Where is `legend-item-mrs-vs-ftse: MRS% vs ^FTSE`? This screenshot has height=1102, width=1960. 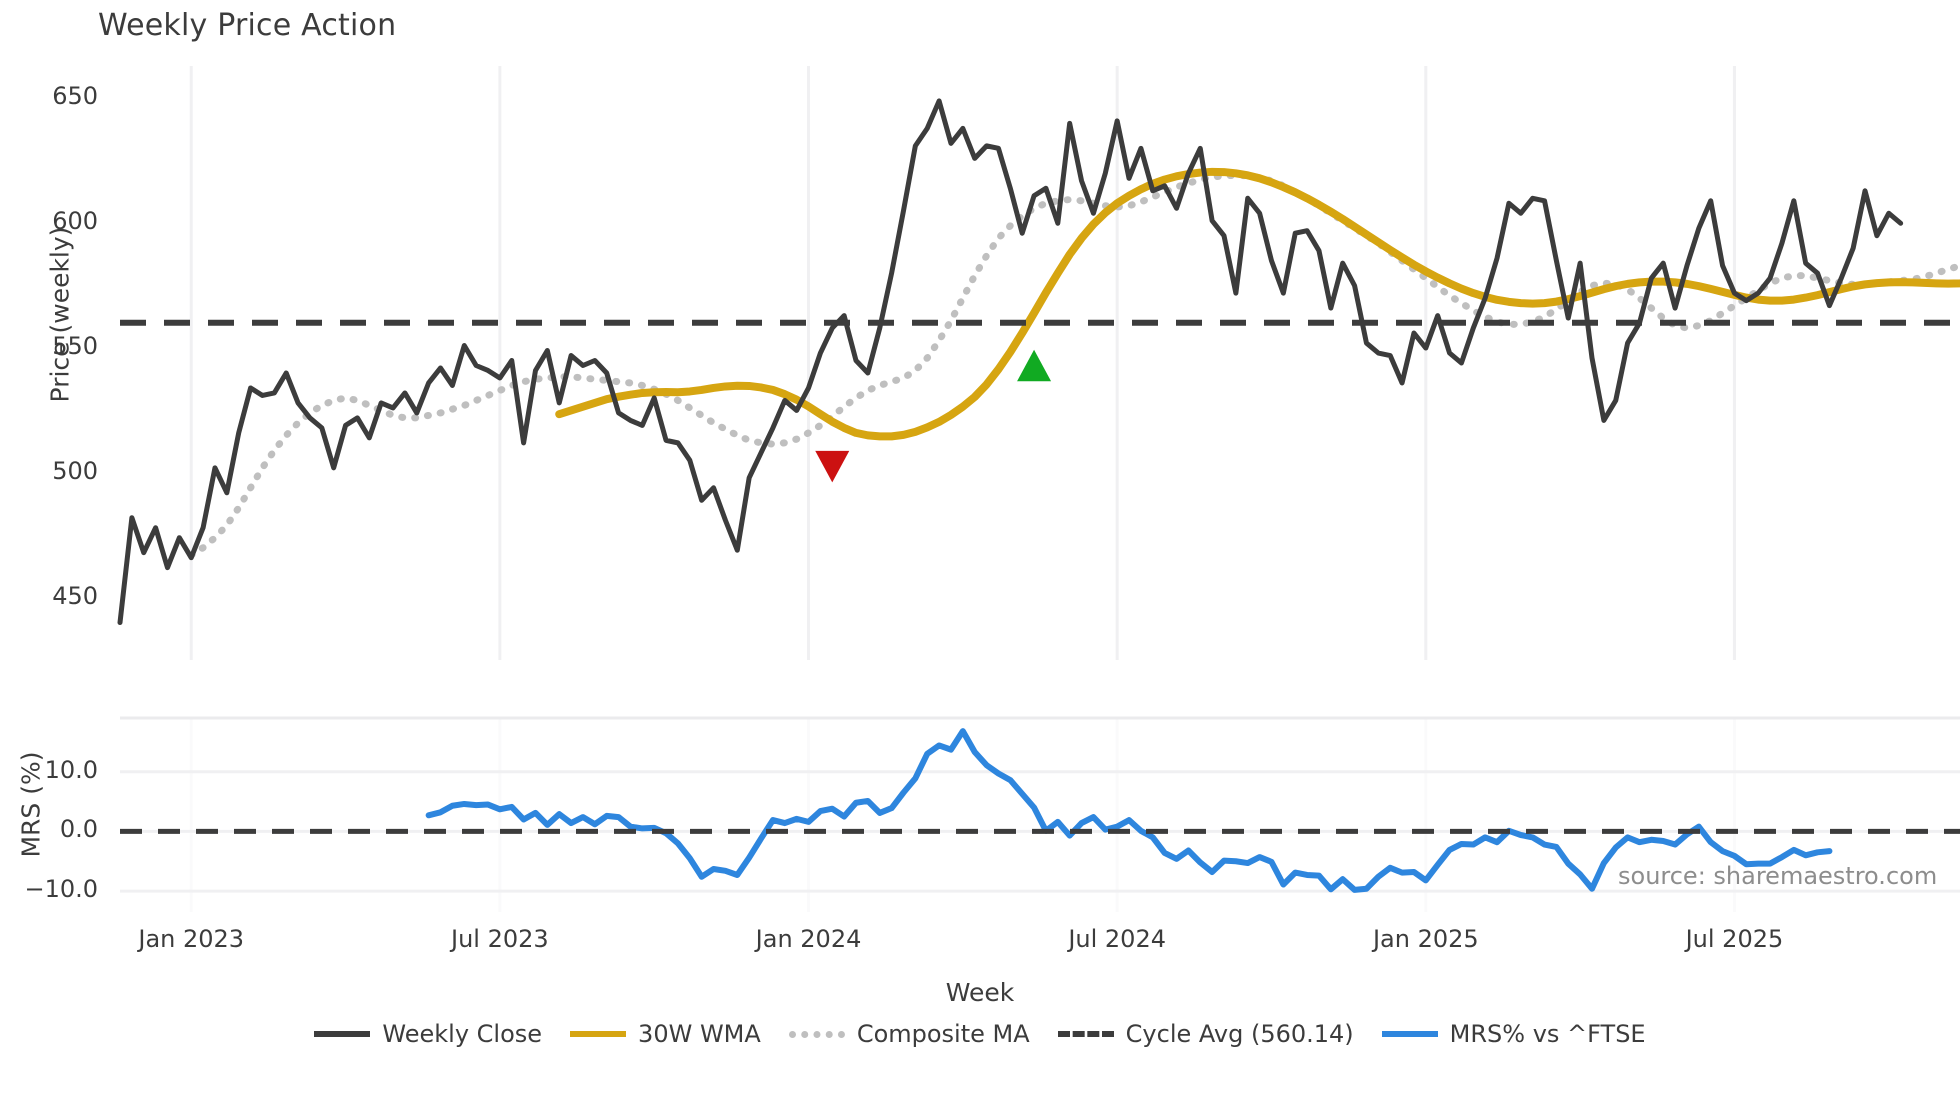 legend-item-mrs-vs-ftse: MRS% vs ^FTSE is located at coordinates (1513, 1034).